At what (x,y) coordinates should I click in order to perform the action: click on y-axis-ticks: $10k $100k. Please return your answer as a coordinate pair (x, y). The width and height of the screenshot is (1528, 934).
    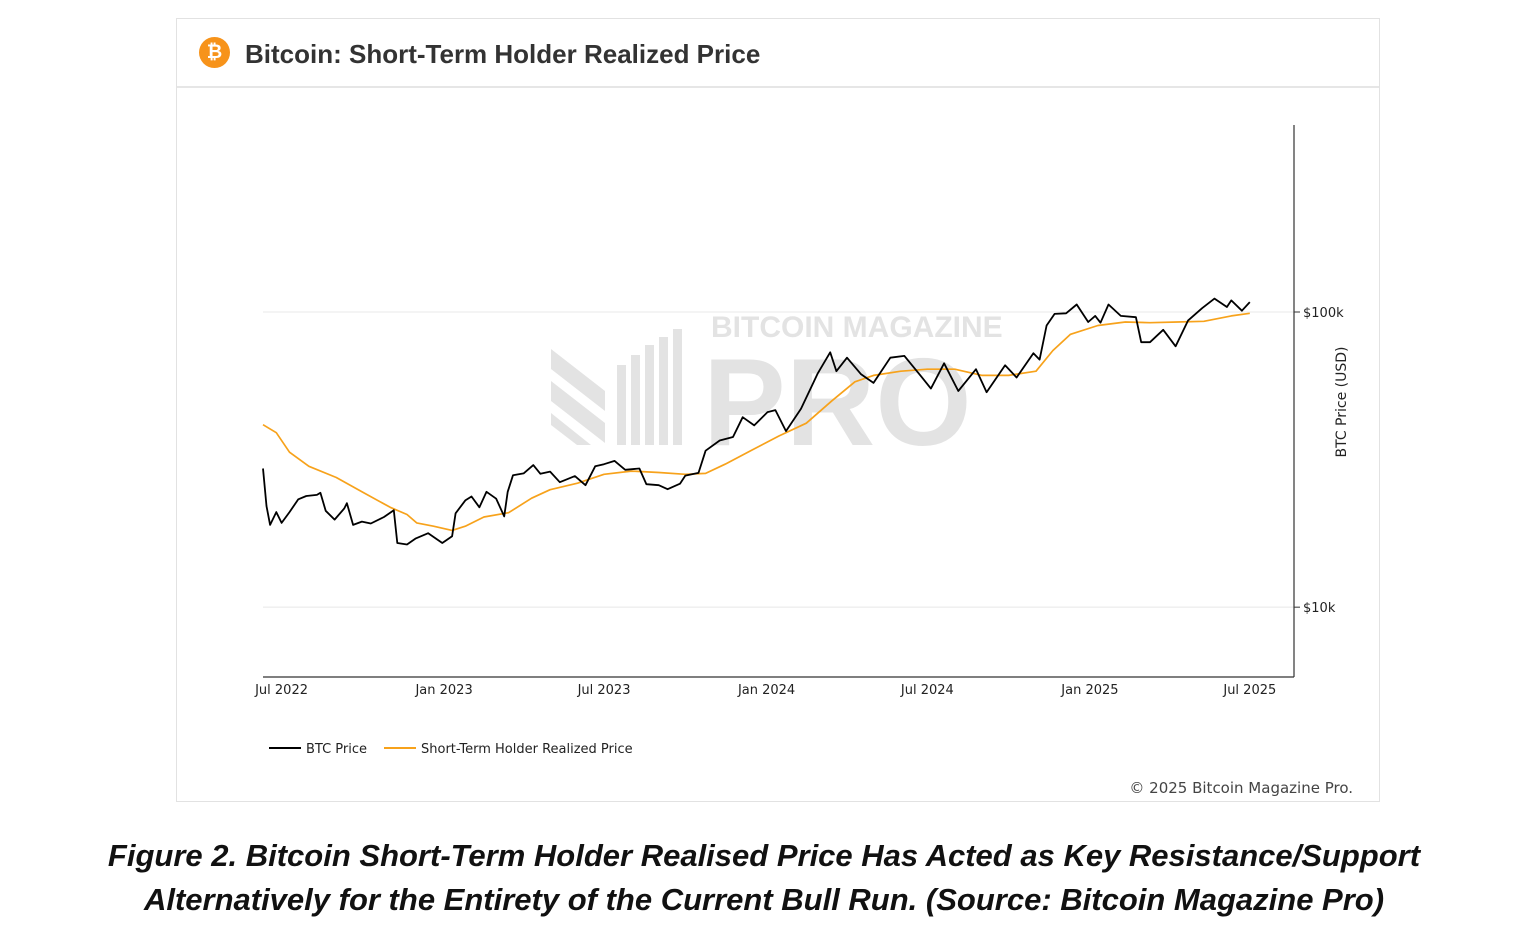
    Looking at the image, I should click on (1319, 461).